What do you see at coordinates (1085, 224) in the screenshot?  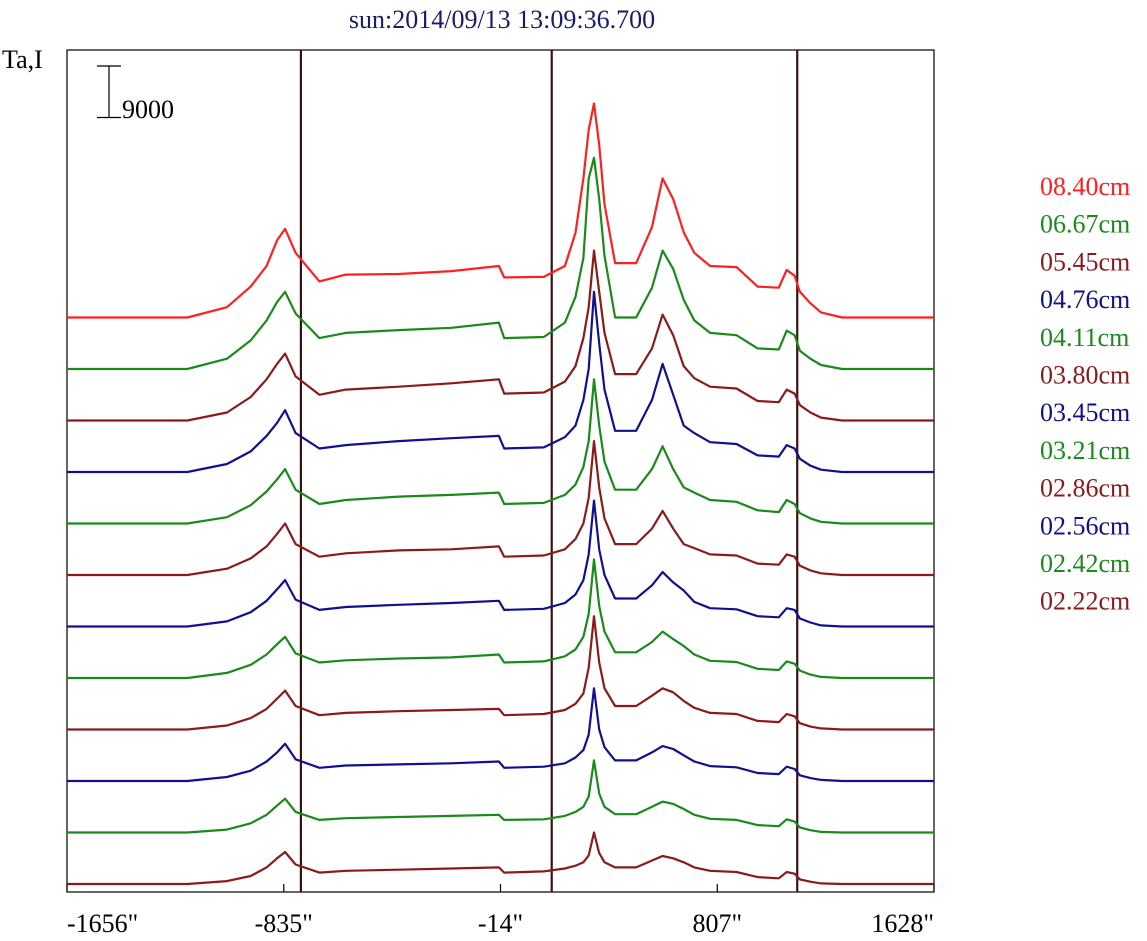 I see `legend-entry: 06.67cm` at bounding box center [1085, 224].